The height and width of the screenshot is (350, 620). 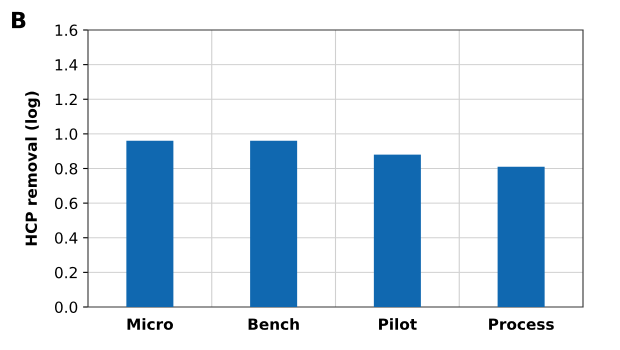 I want to click on y-tick-label: 1.2, so click(x=66, y=100).